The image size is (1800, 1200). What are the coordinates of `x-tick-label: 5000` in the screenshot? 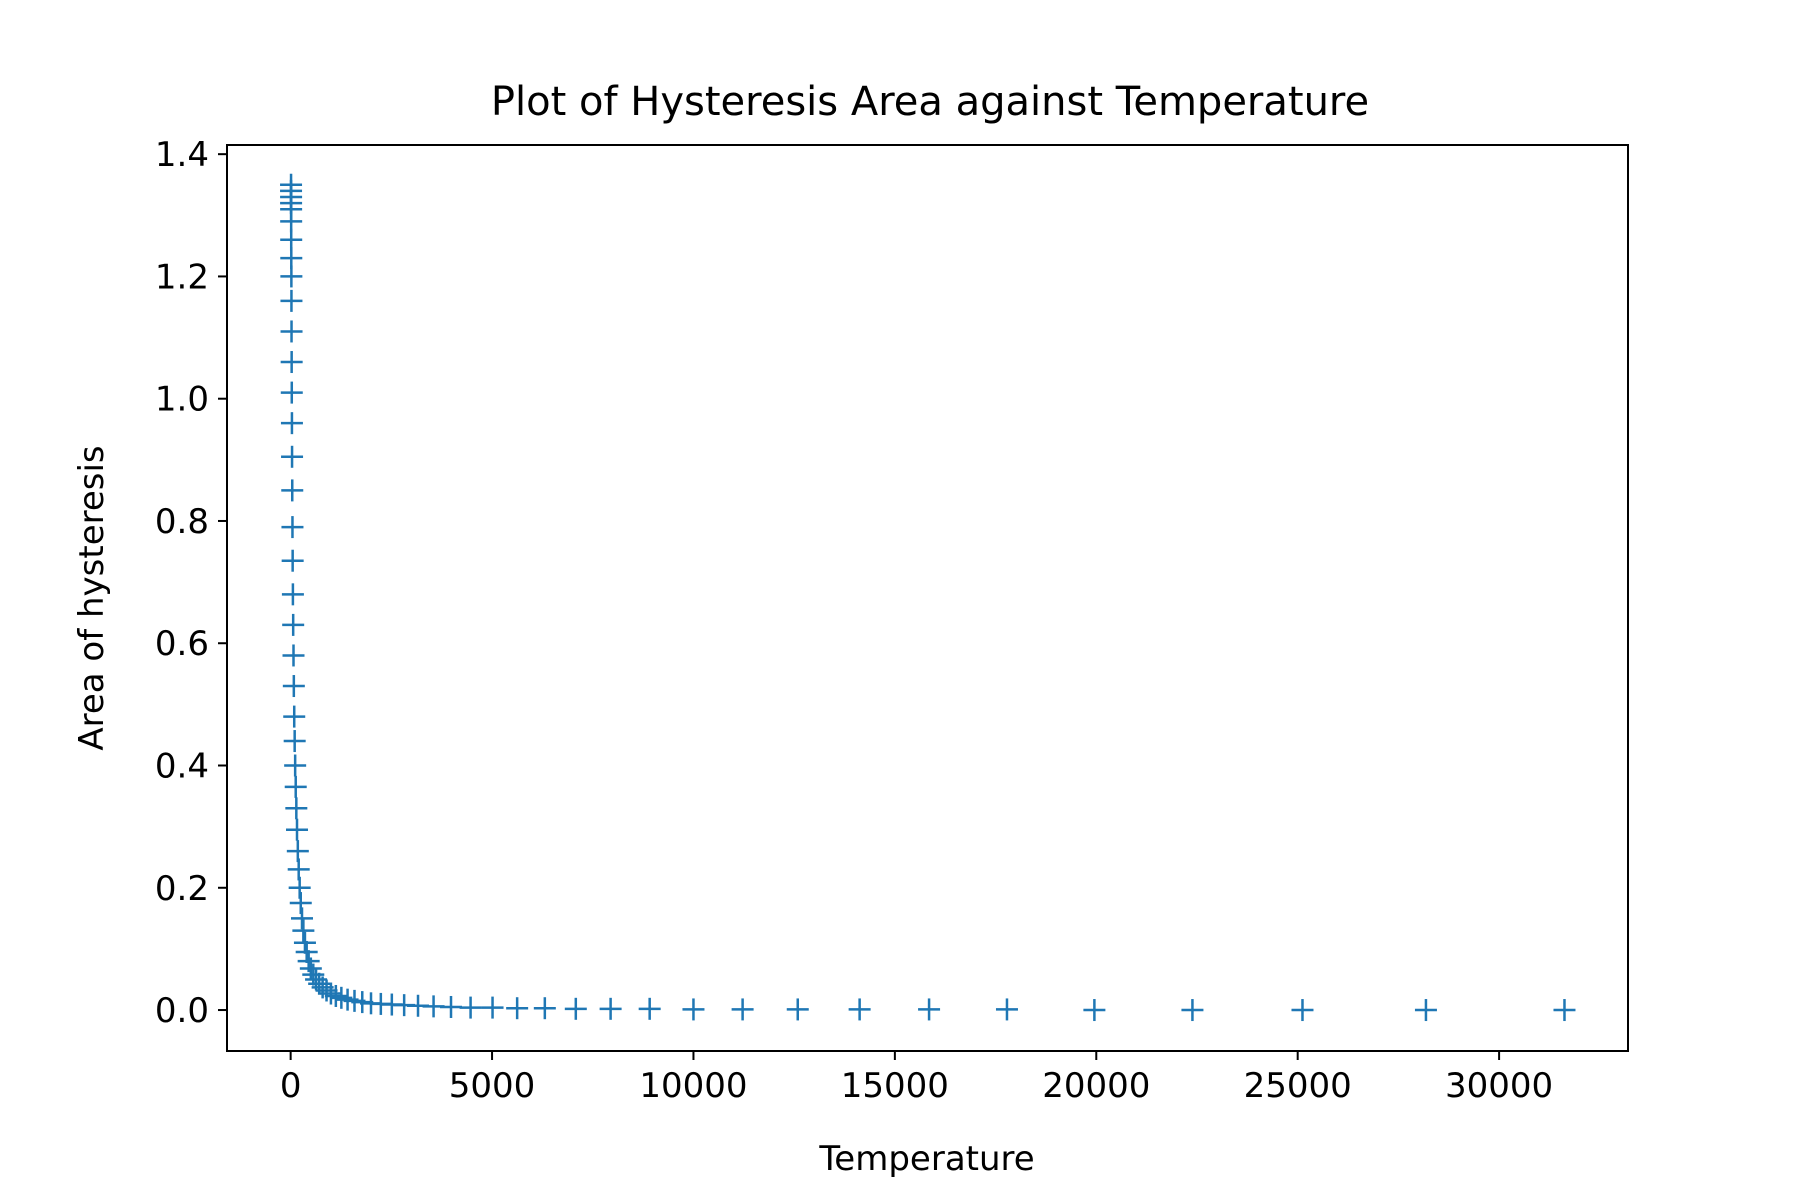 It's located at (492, 1086).